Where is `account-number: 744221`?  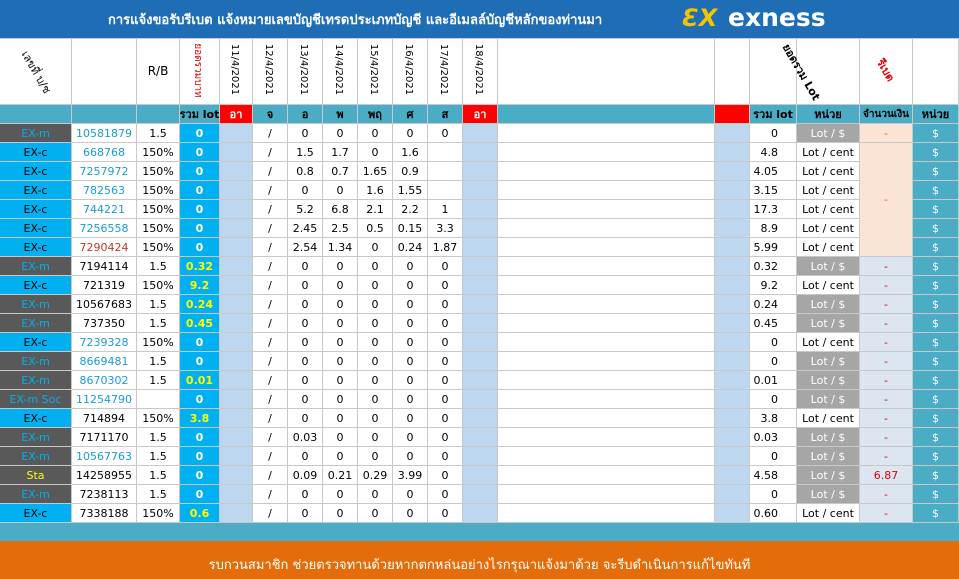
account-number: 744221 is located at coordinates (104, 209).